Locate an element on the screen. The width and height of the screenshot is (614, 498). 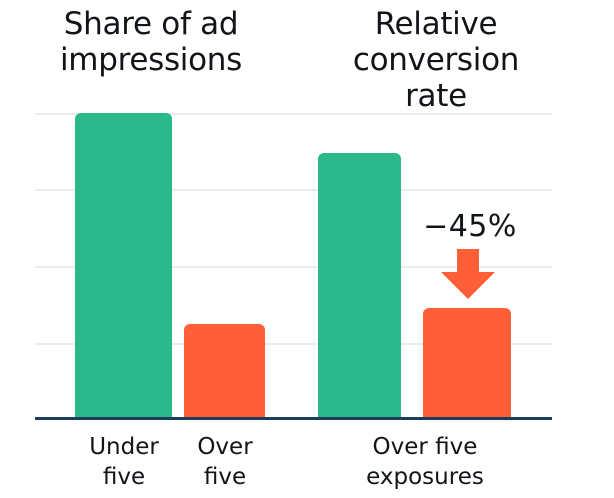
chart-title-impressions: Share of ad impressions is located at coordinates (150, 42).